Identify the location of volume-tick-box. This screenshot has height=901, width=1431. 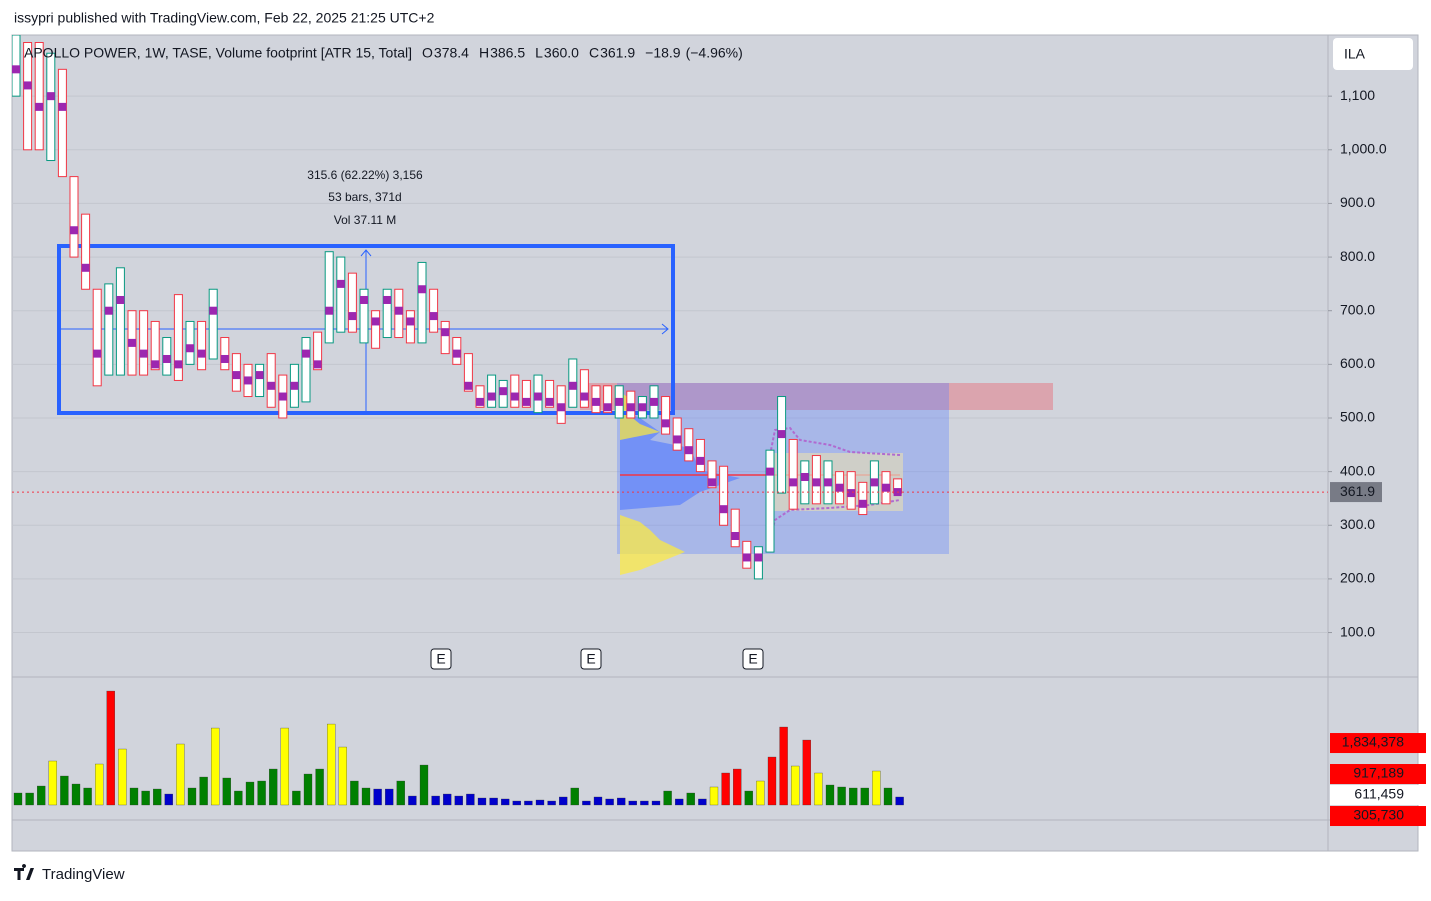
(1378, 795).